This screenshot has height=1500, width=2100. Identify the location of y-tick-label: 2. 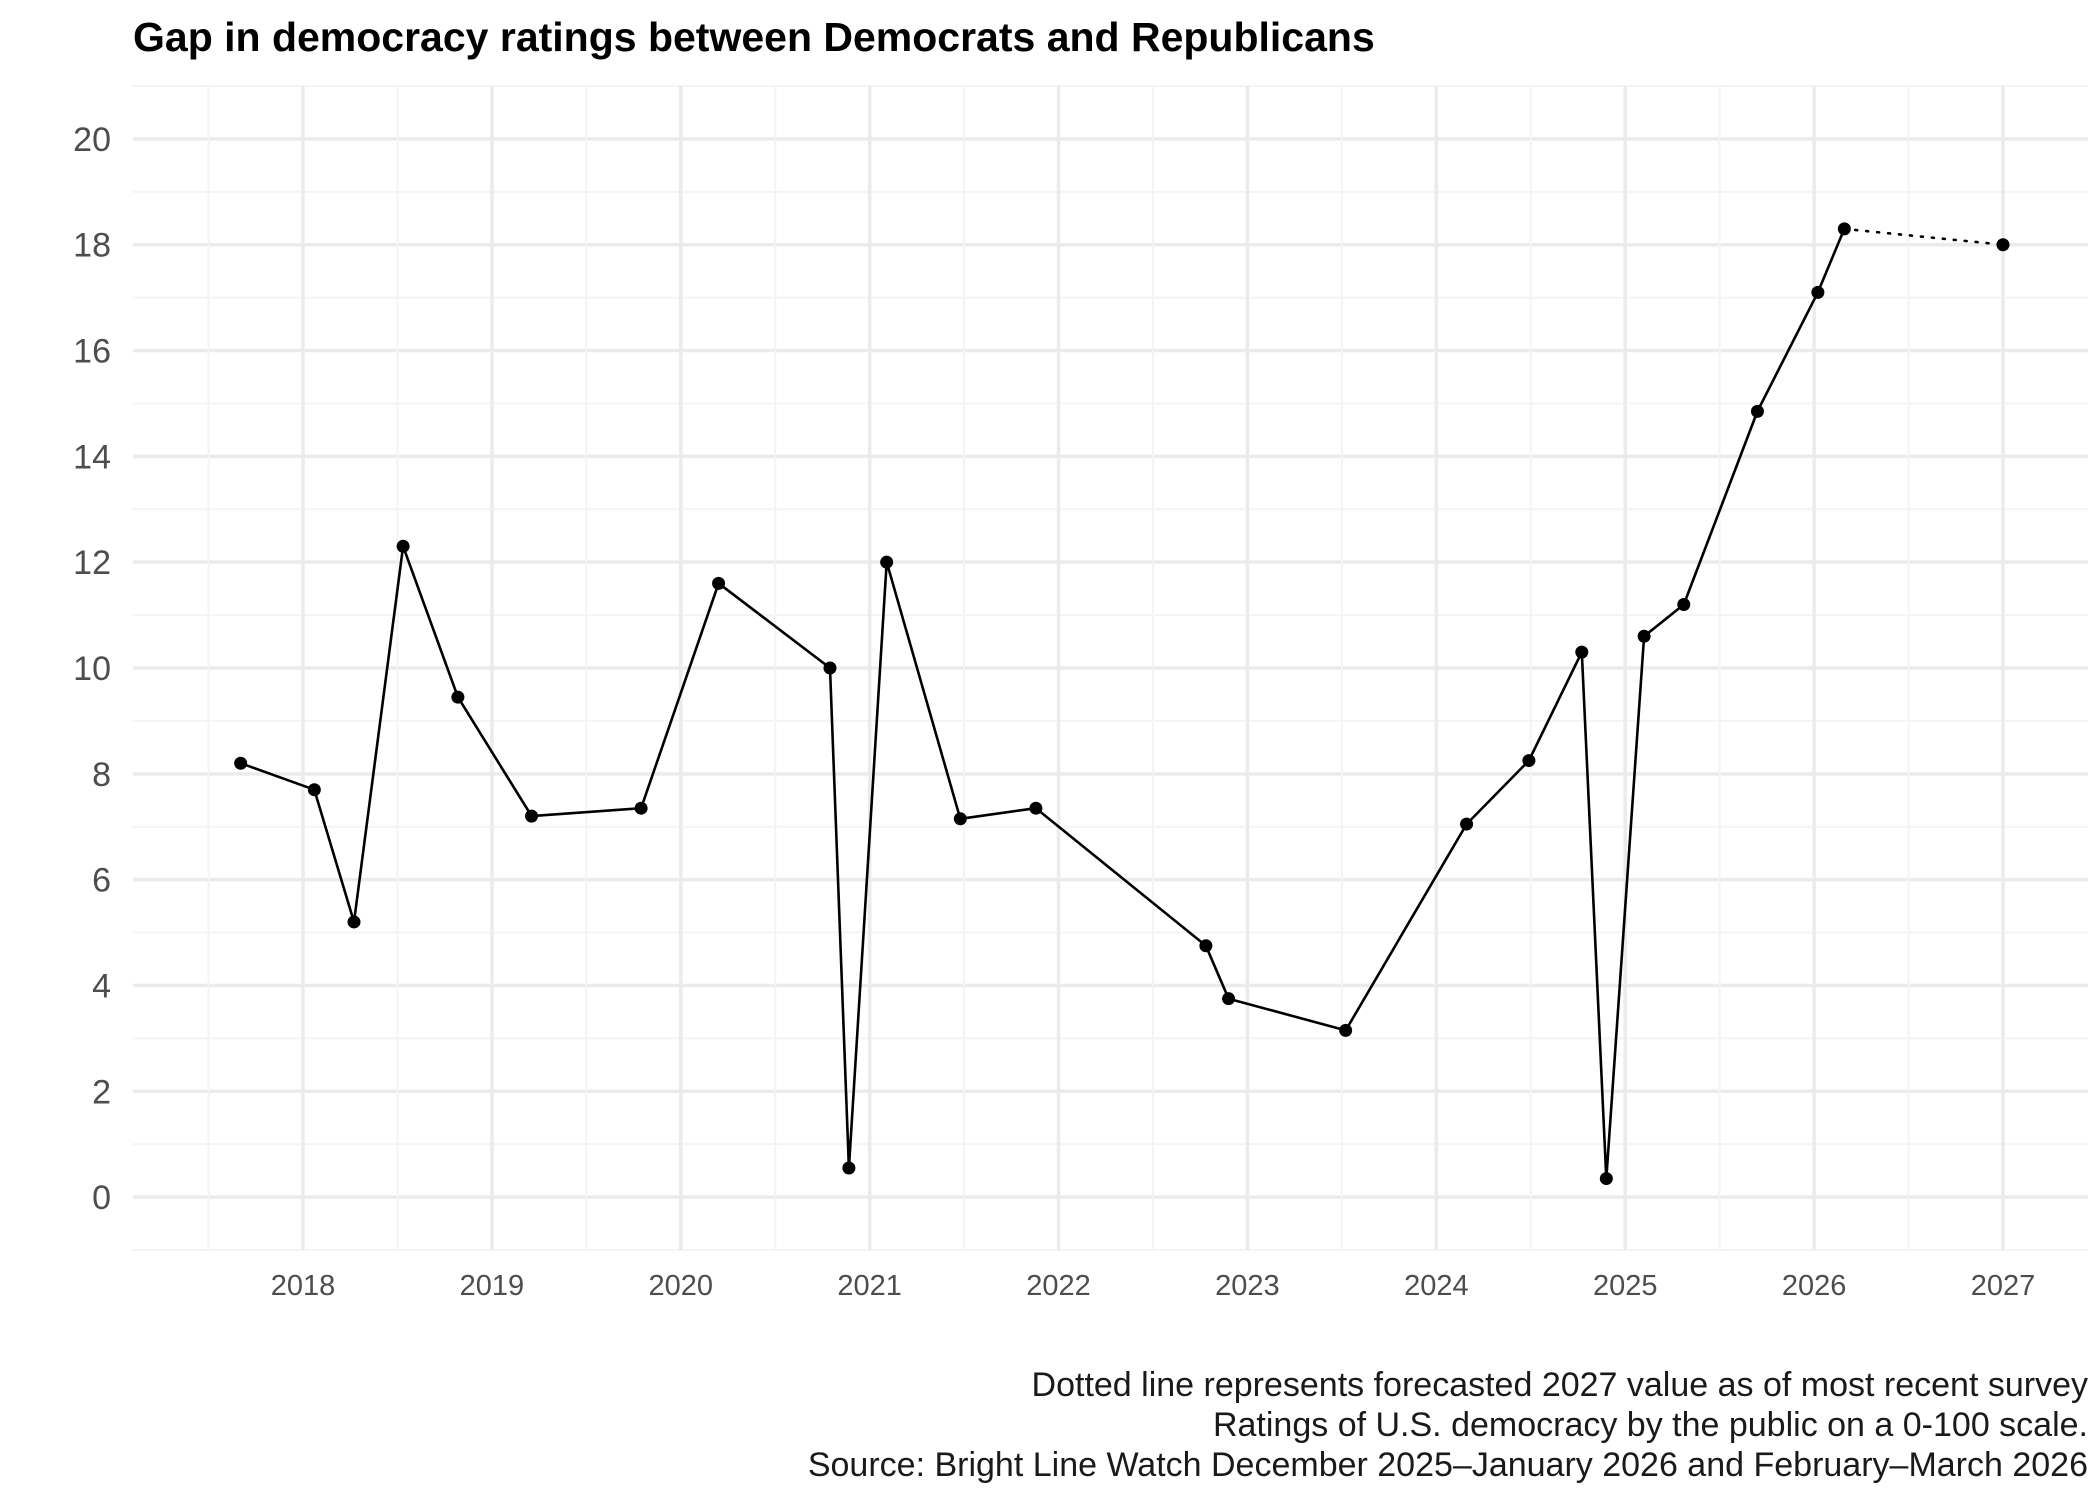
(101, 1092).